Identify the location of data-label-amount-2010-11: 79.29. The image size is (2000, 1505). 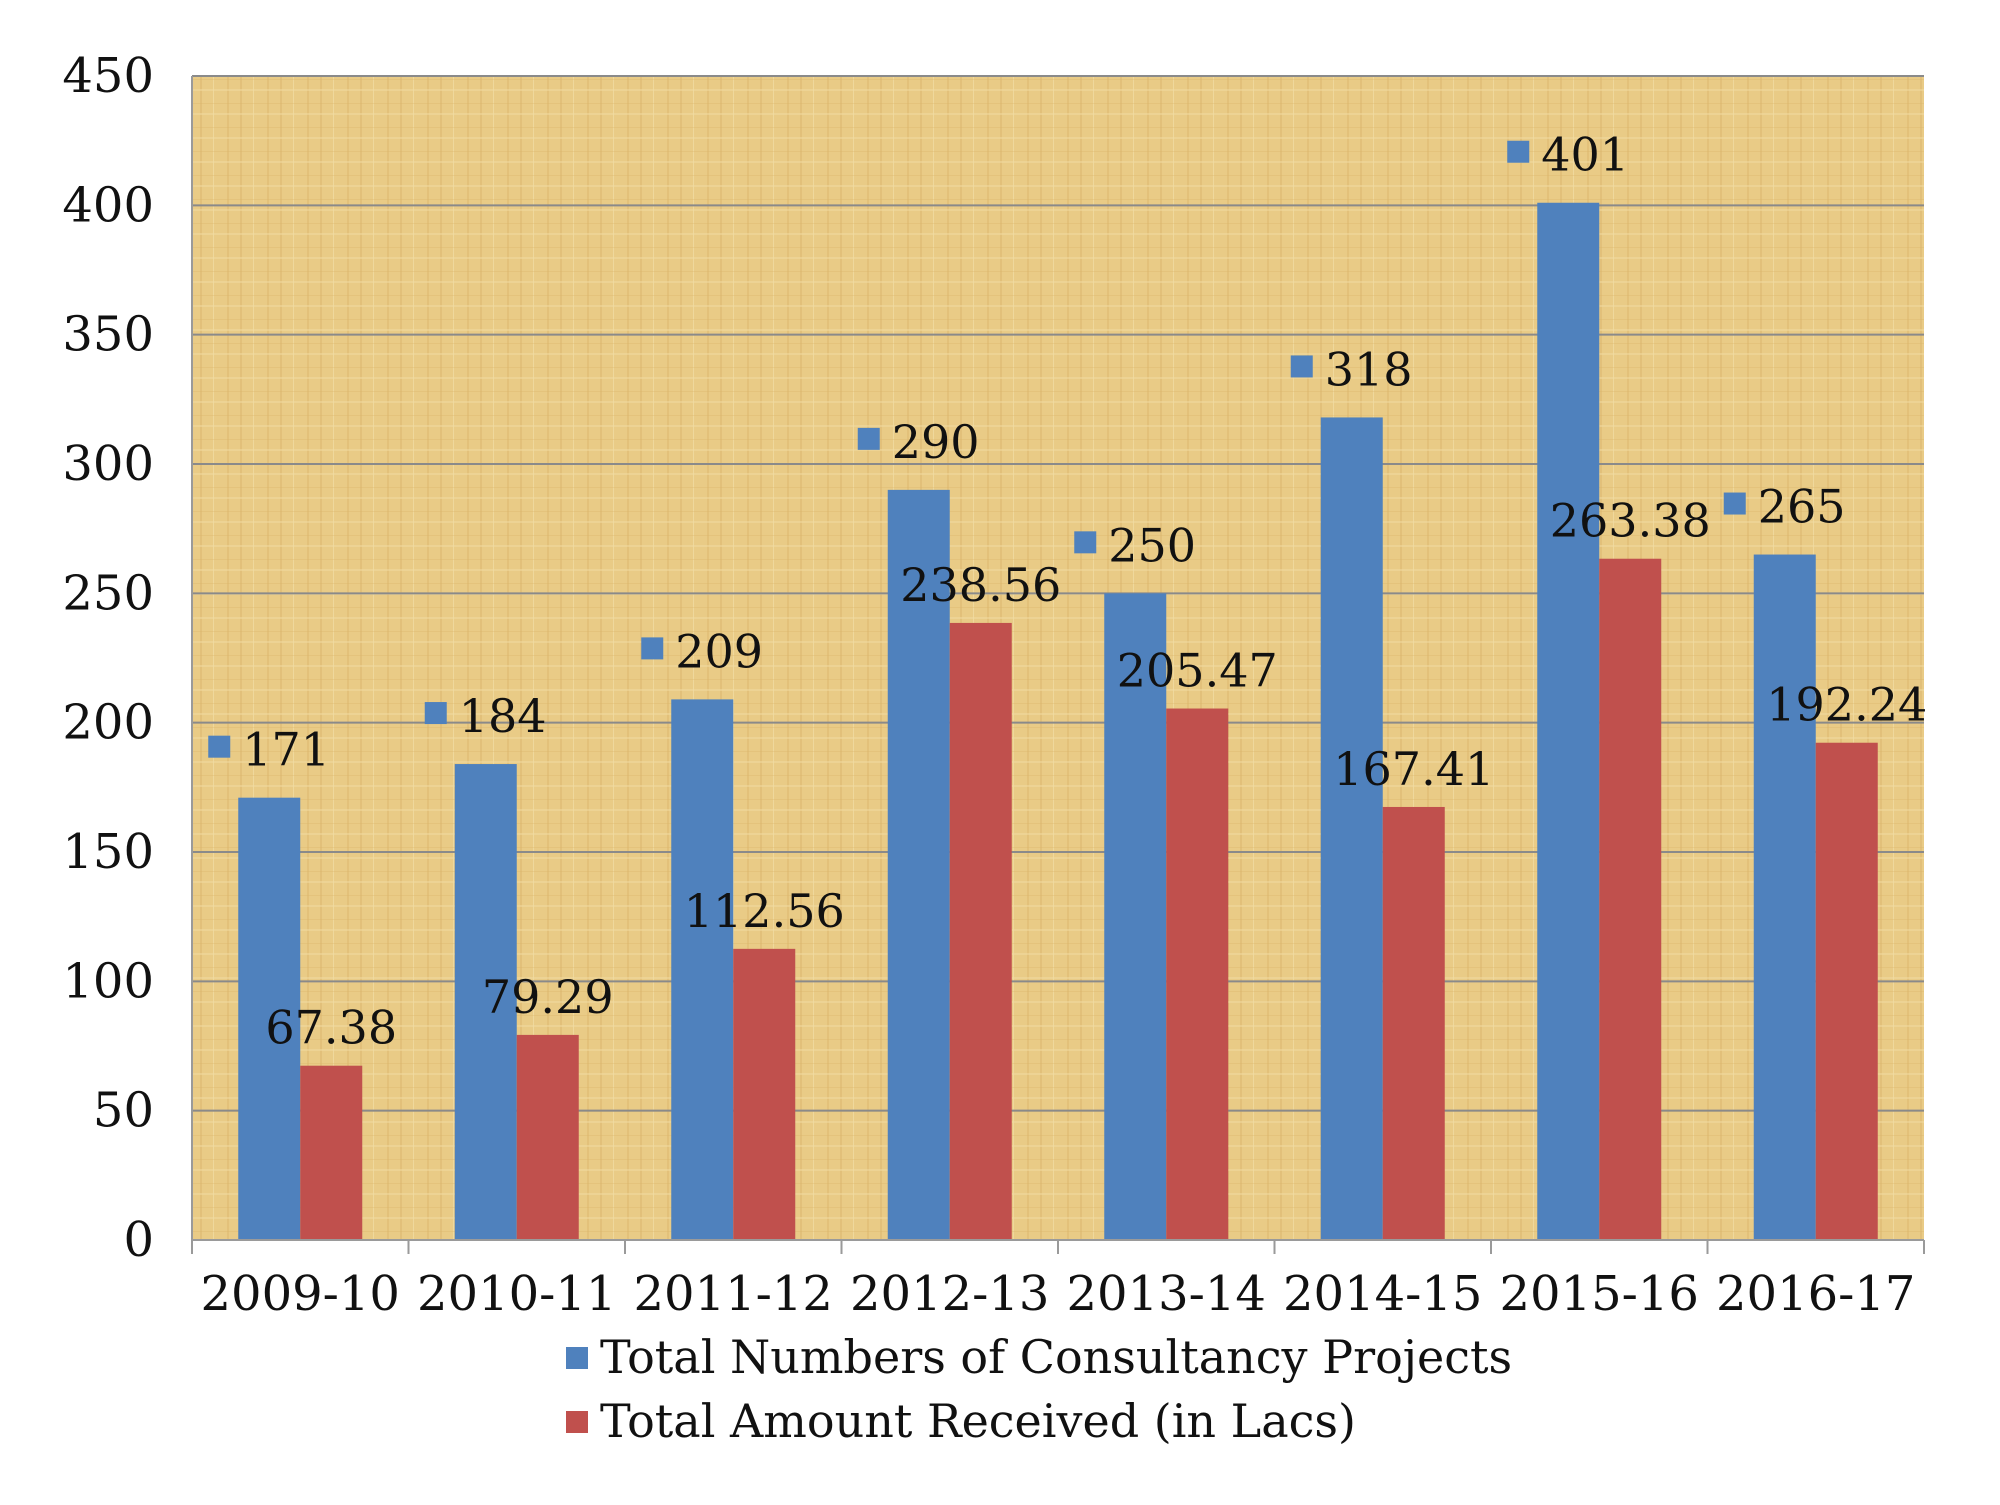
(548, 997).